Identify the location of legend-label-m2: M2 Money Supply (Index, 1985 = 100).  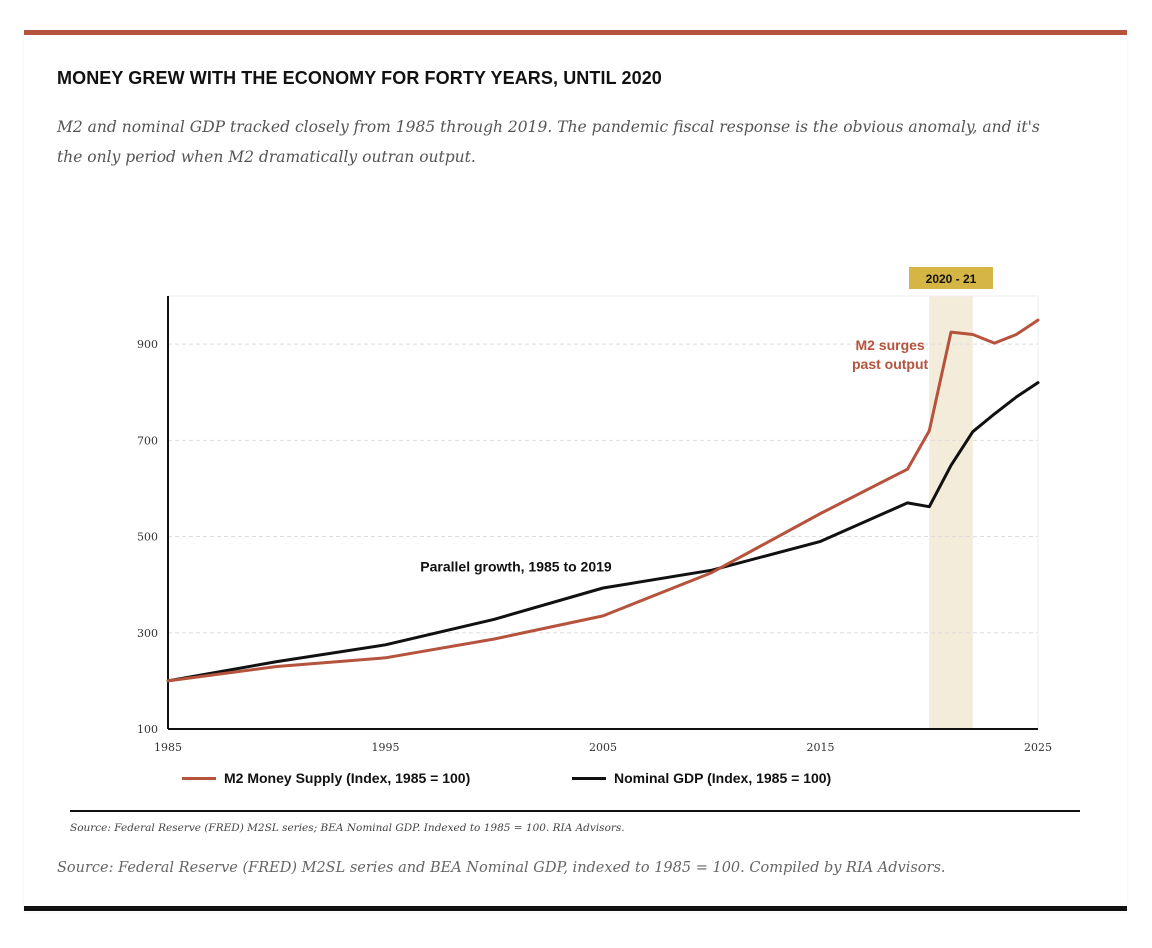
(347, 778).